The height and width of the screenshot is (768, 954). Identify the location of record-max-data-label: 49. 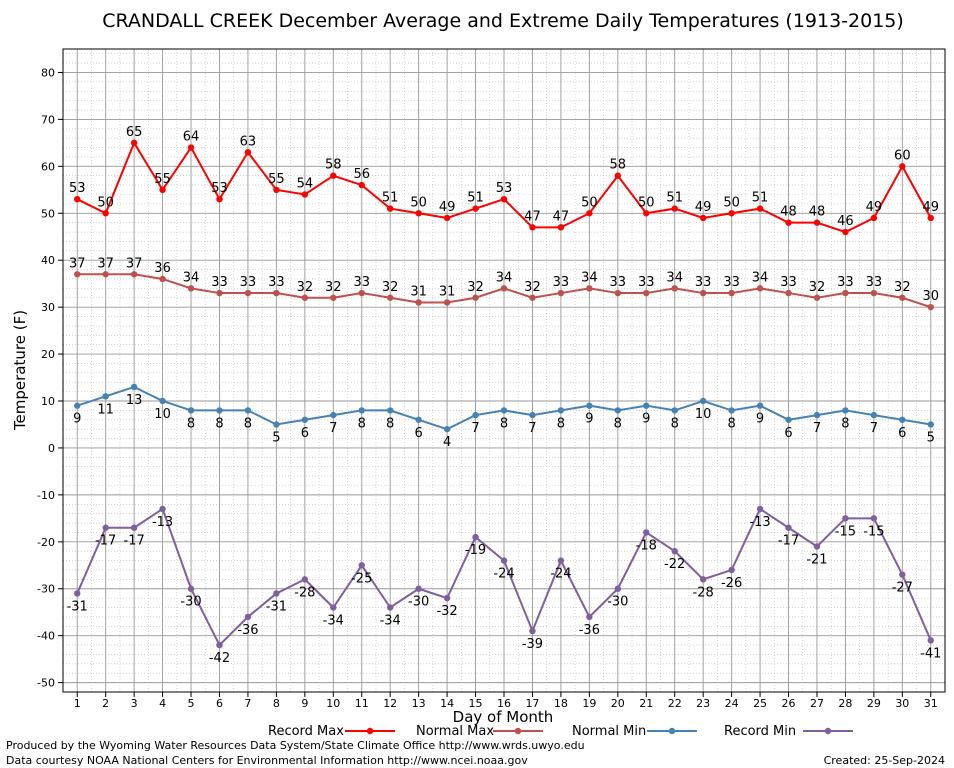
(447, 207).